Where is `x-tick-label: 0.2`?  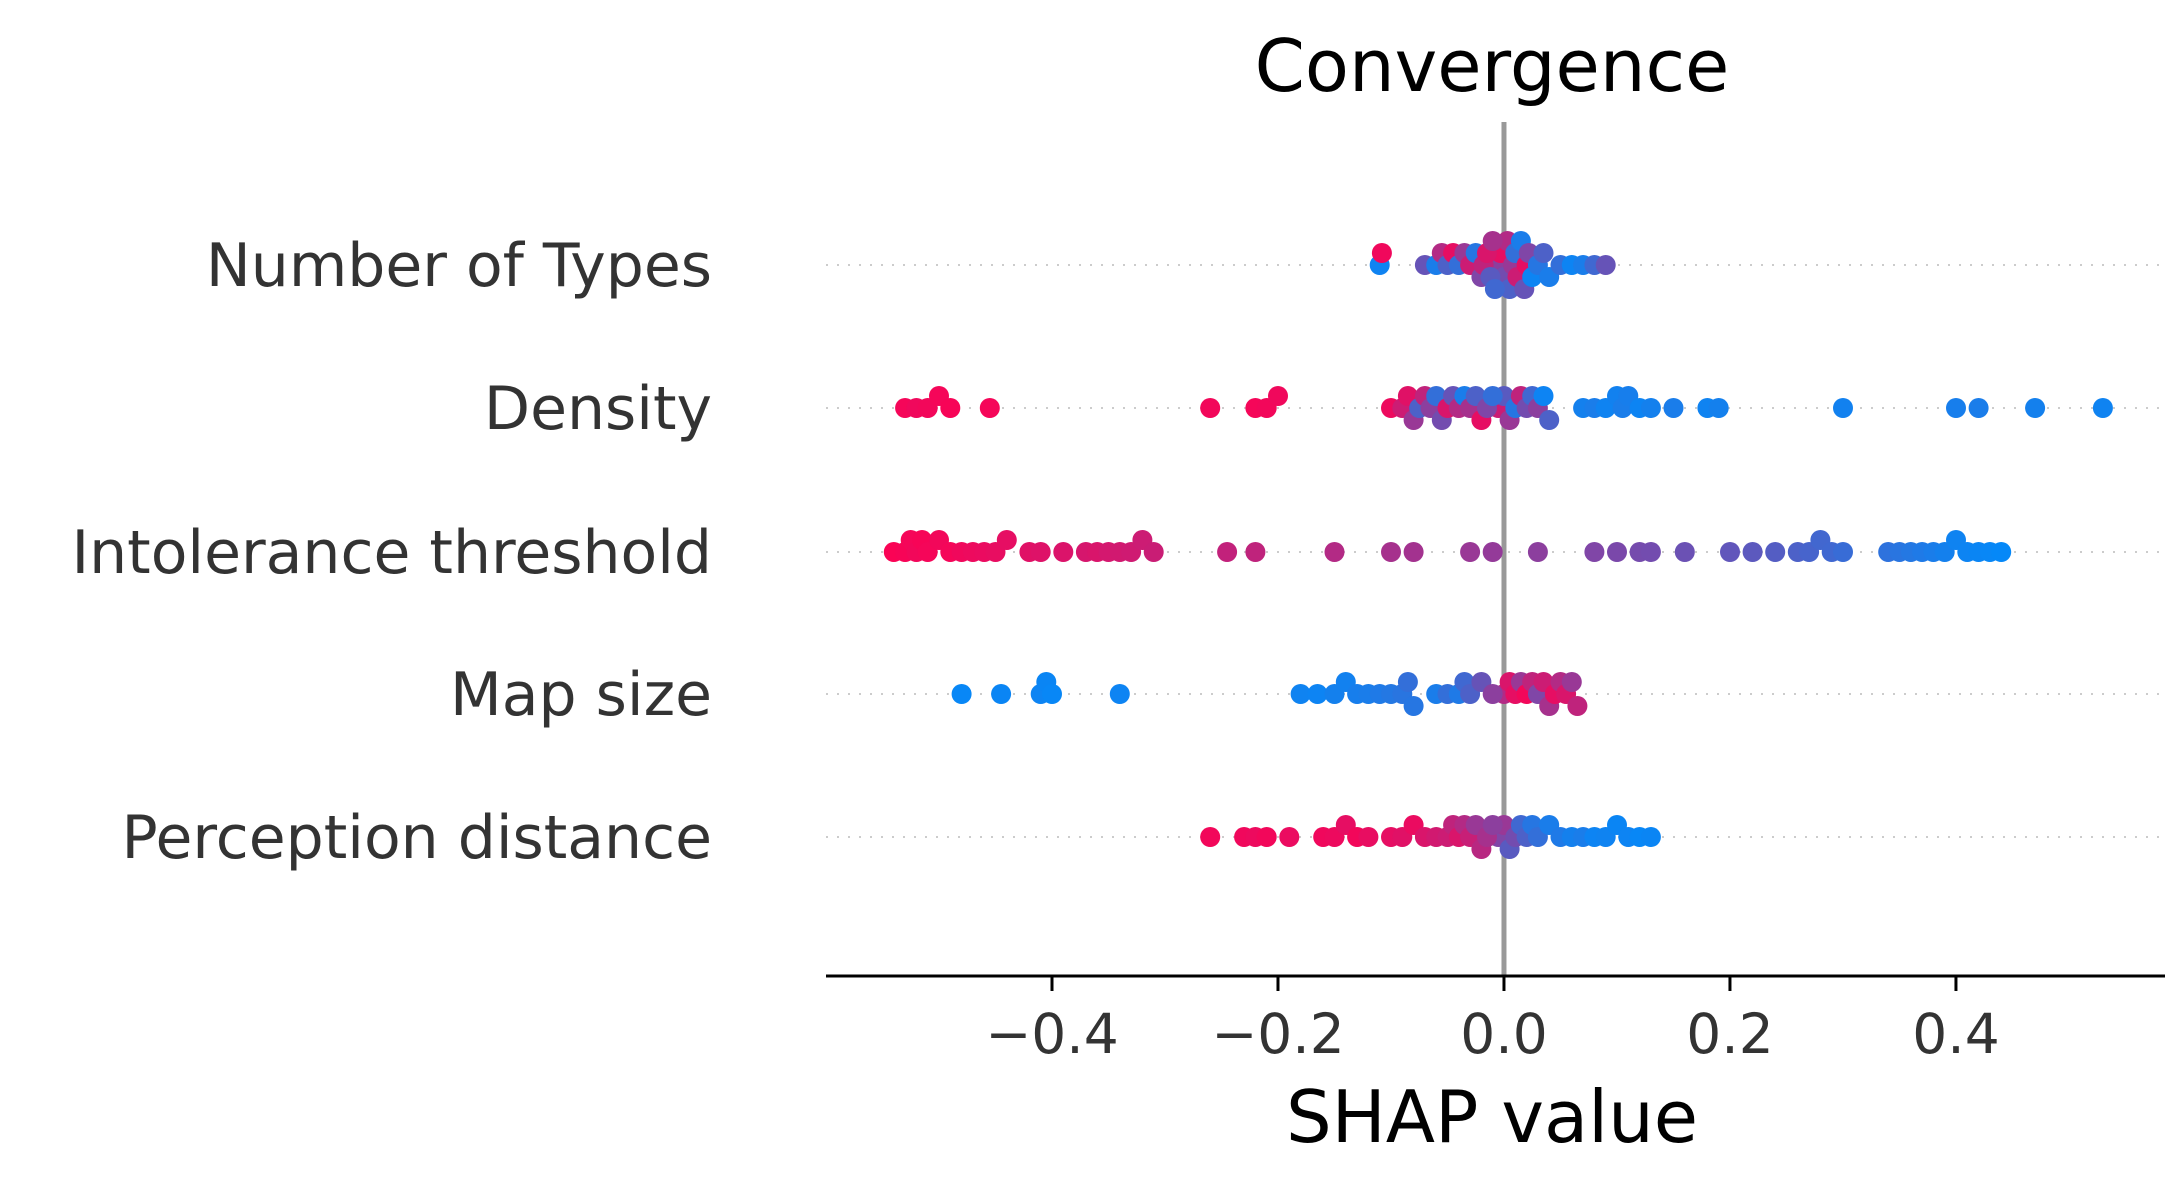 x-tick-label: 0.2 is located at coordinates (1729, 1034).